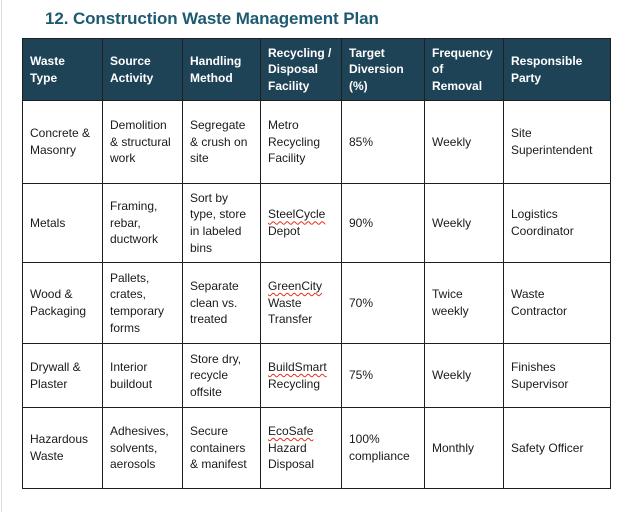  Describe the element at coordinates (464, 69) in the screenshot. I see `col-header-frequency-of-removal: Frequency of Removal` at that location.